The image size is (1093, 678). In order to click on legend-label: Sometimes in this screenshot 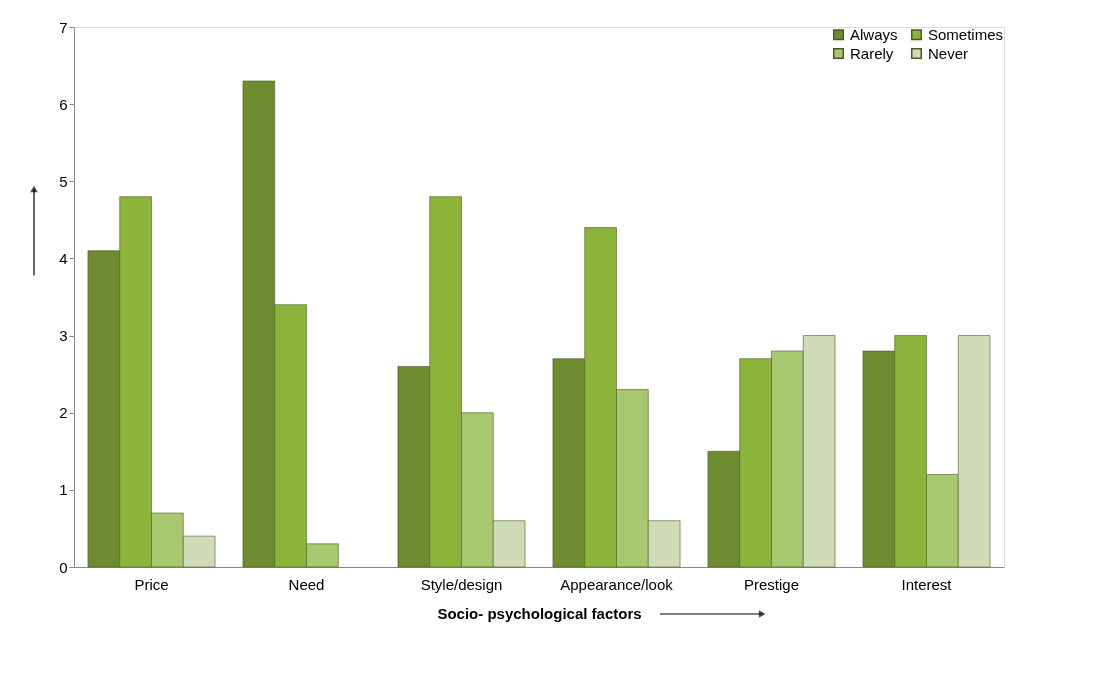, I will do `click(966, 34)`.